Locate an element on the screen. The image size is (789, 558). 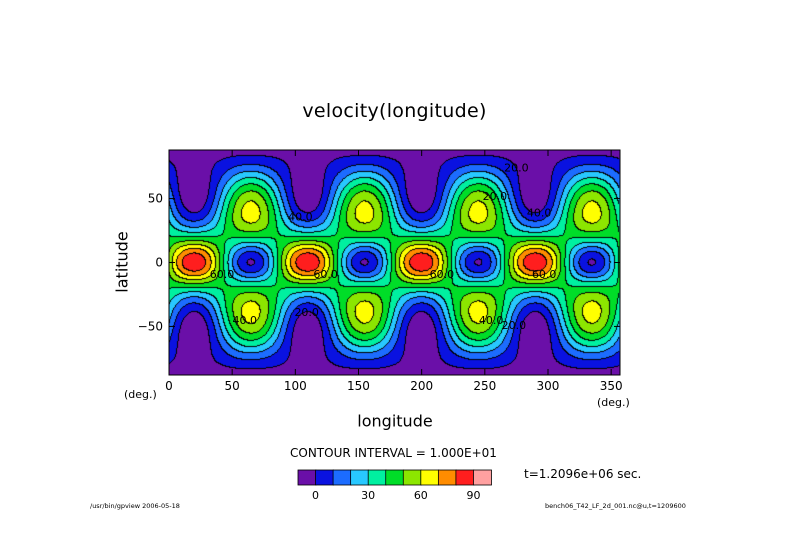
x-tick-label: 300 is located at coordinates (548, 386).